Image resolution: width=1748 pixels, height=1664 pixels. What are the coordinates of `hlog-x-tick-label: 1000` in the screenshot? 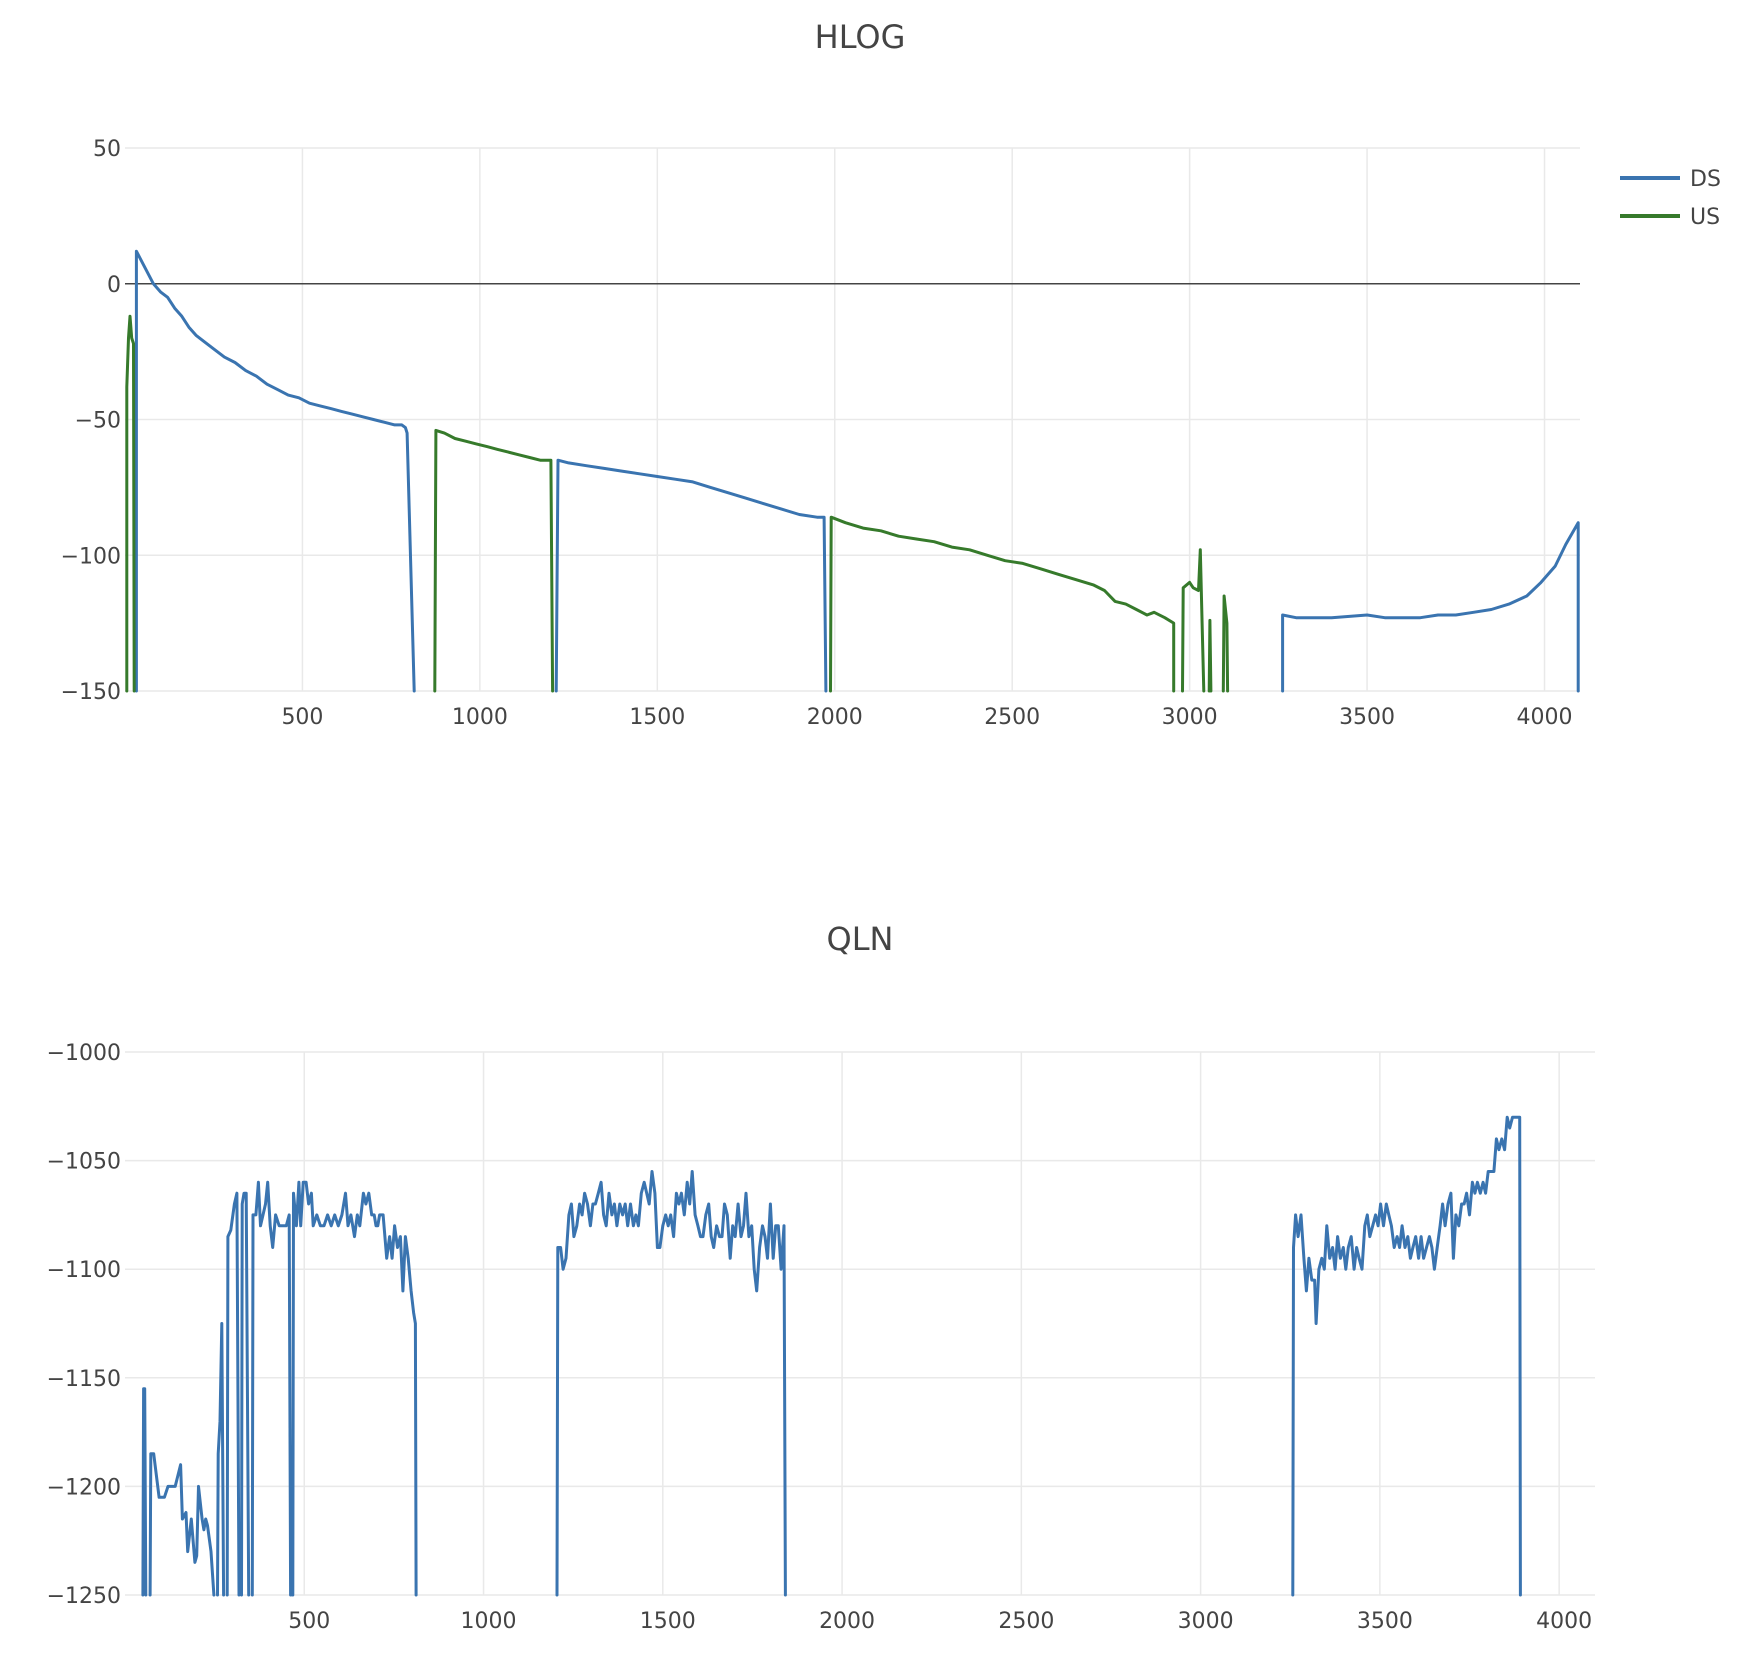 It's located at (480, 717).